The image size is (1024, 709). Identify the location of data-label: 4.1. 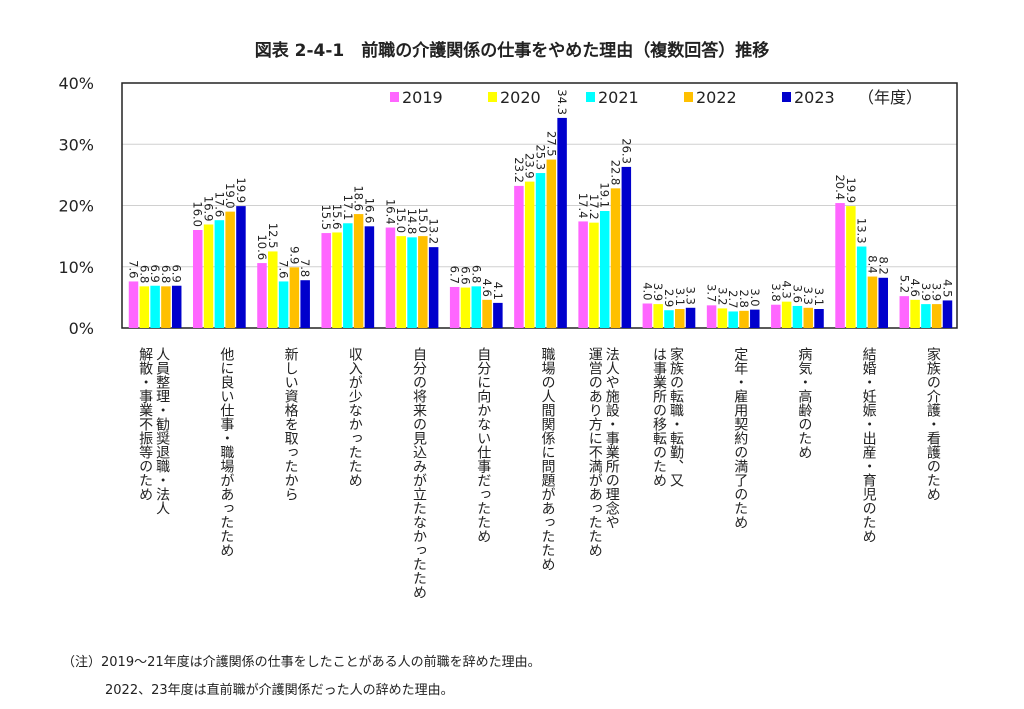
(498, 291).